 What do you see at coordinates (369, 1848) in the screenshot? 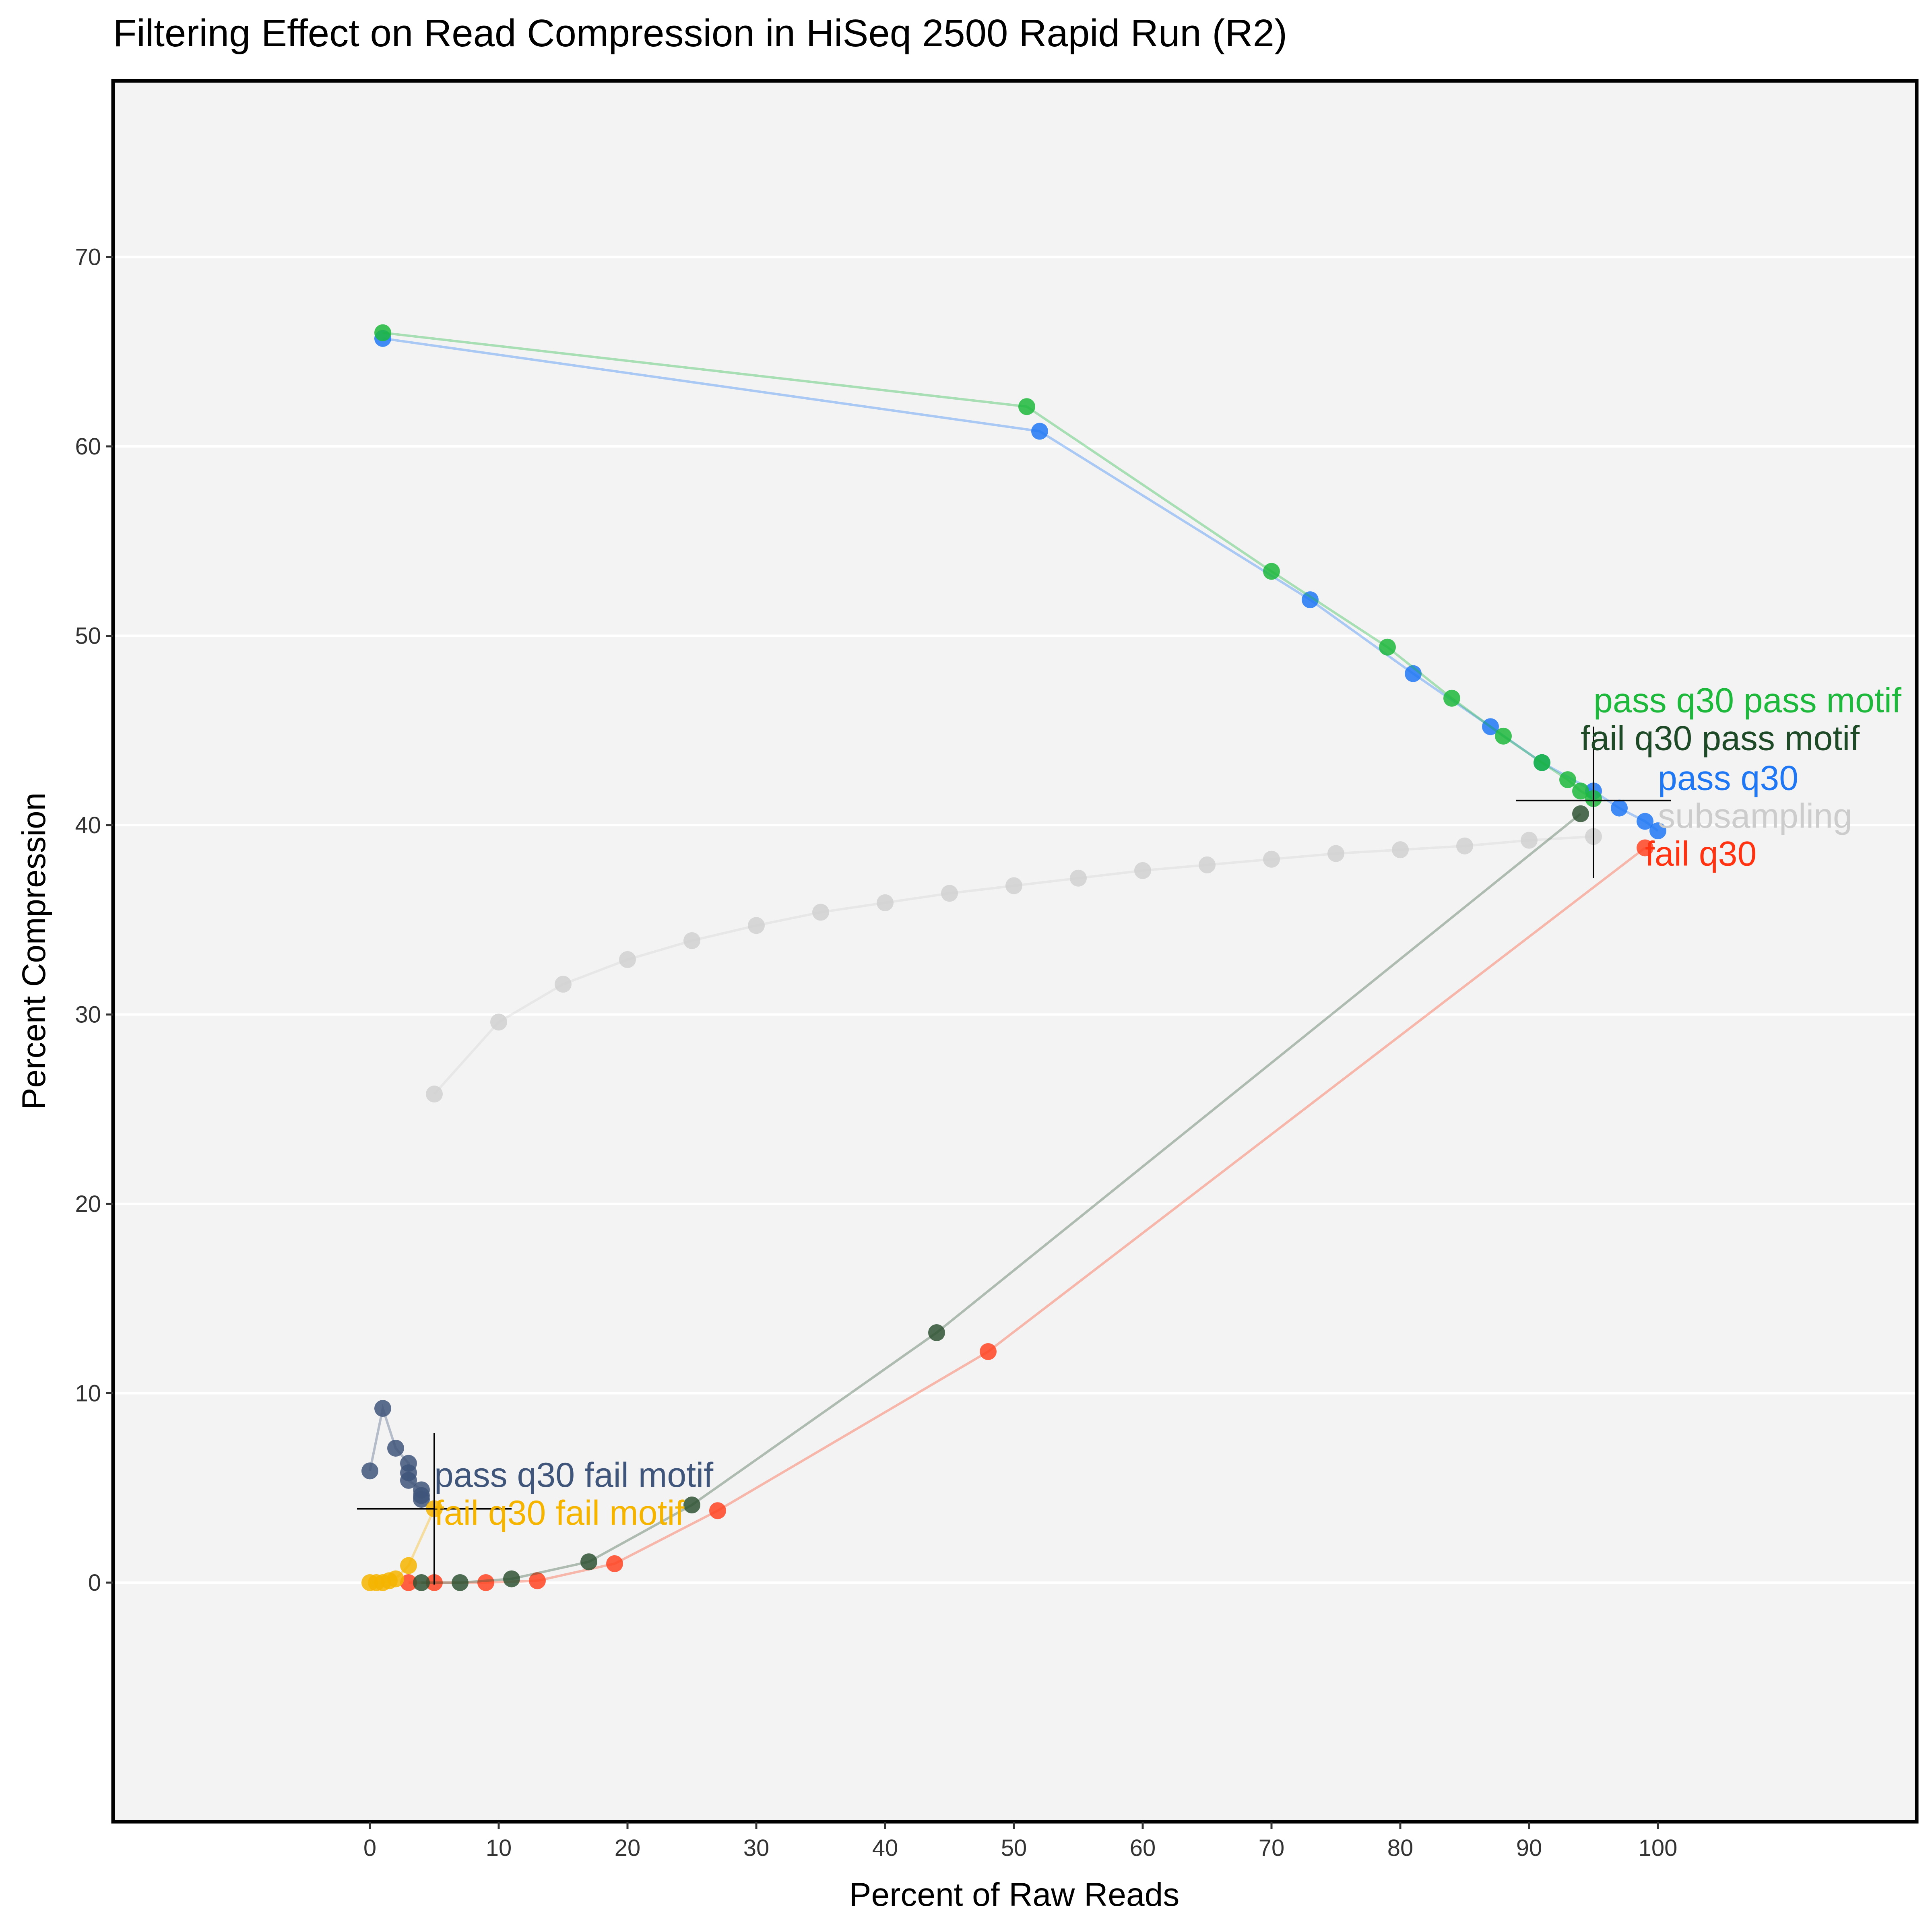
I see `x-tick-label: 0` at bounding box center [369, 1848].